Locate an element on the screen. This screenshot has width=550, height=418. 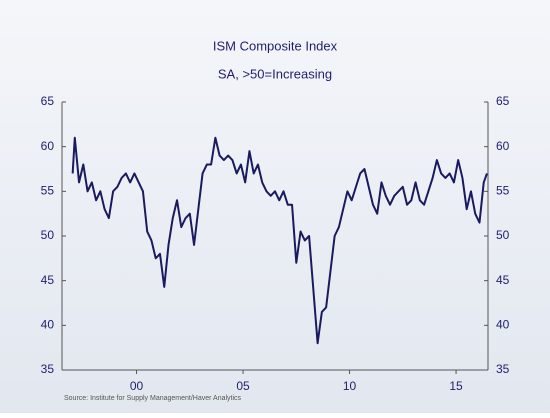
x-tick-label: 10 is located at coordinates (350, 386).